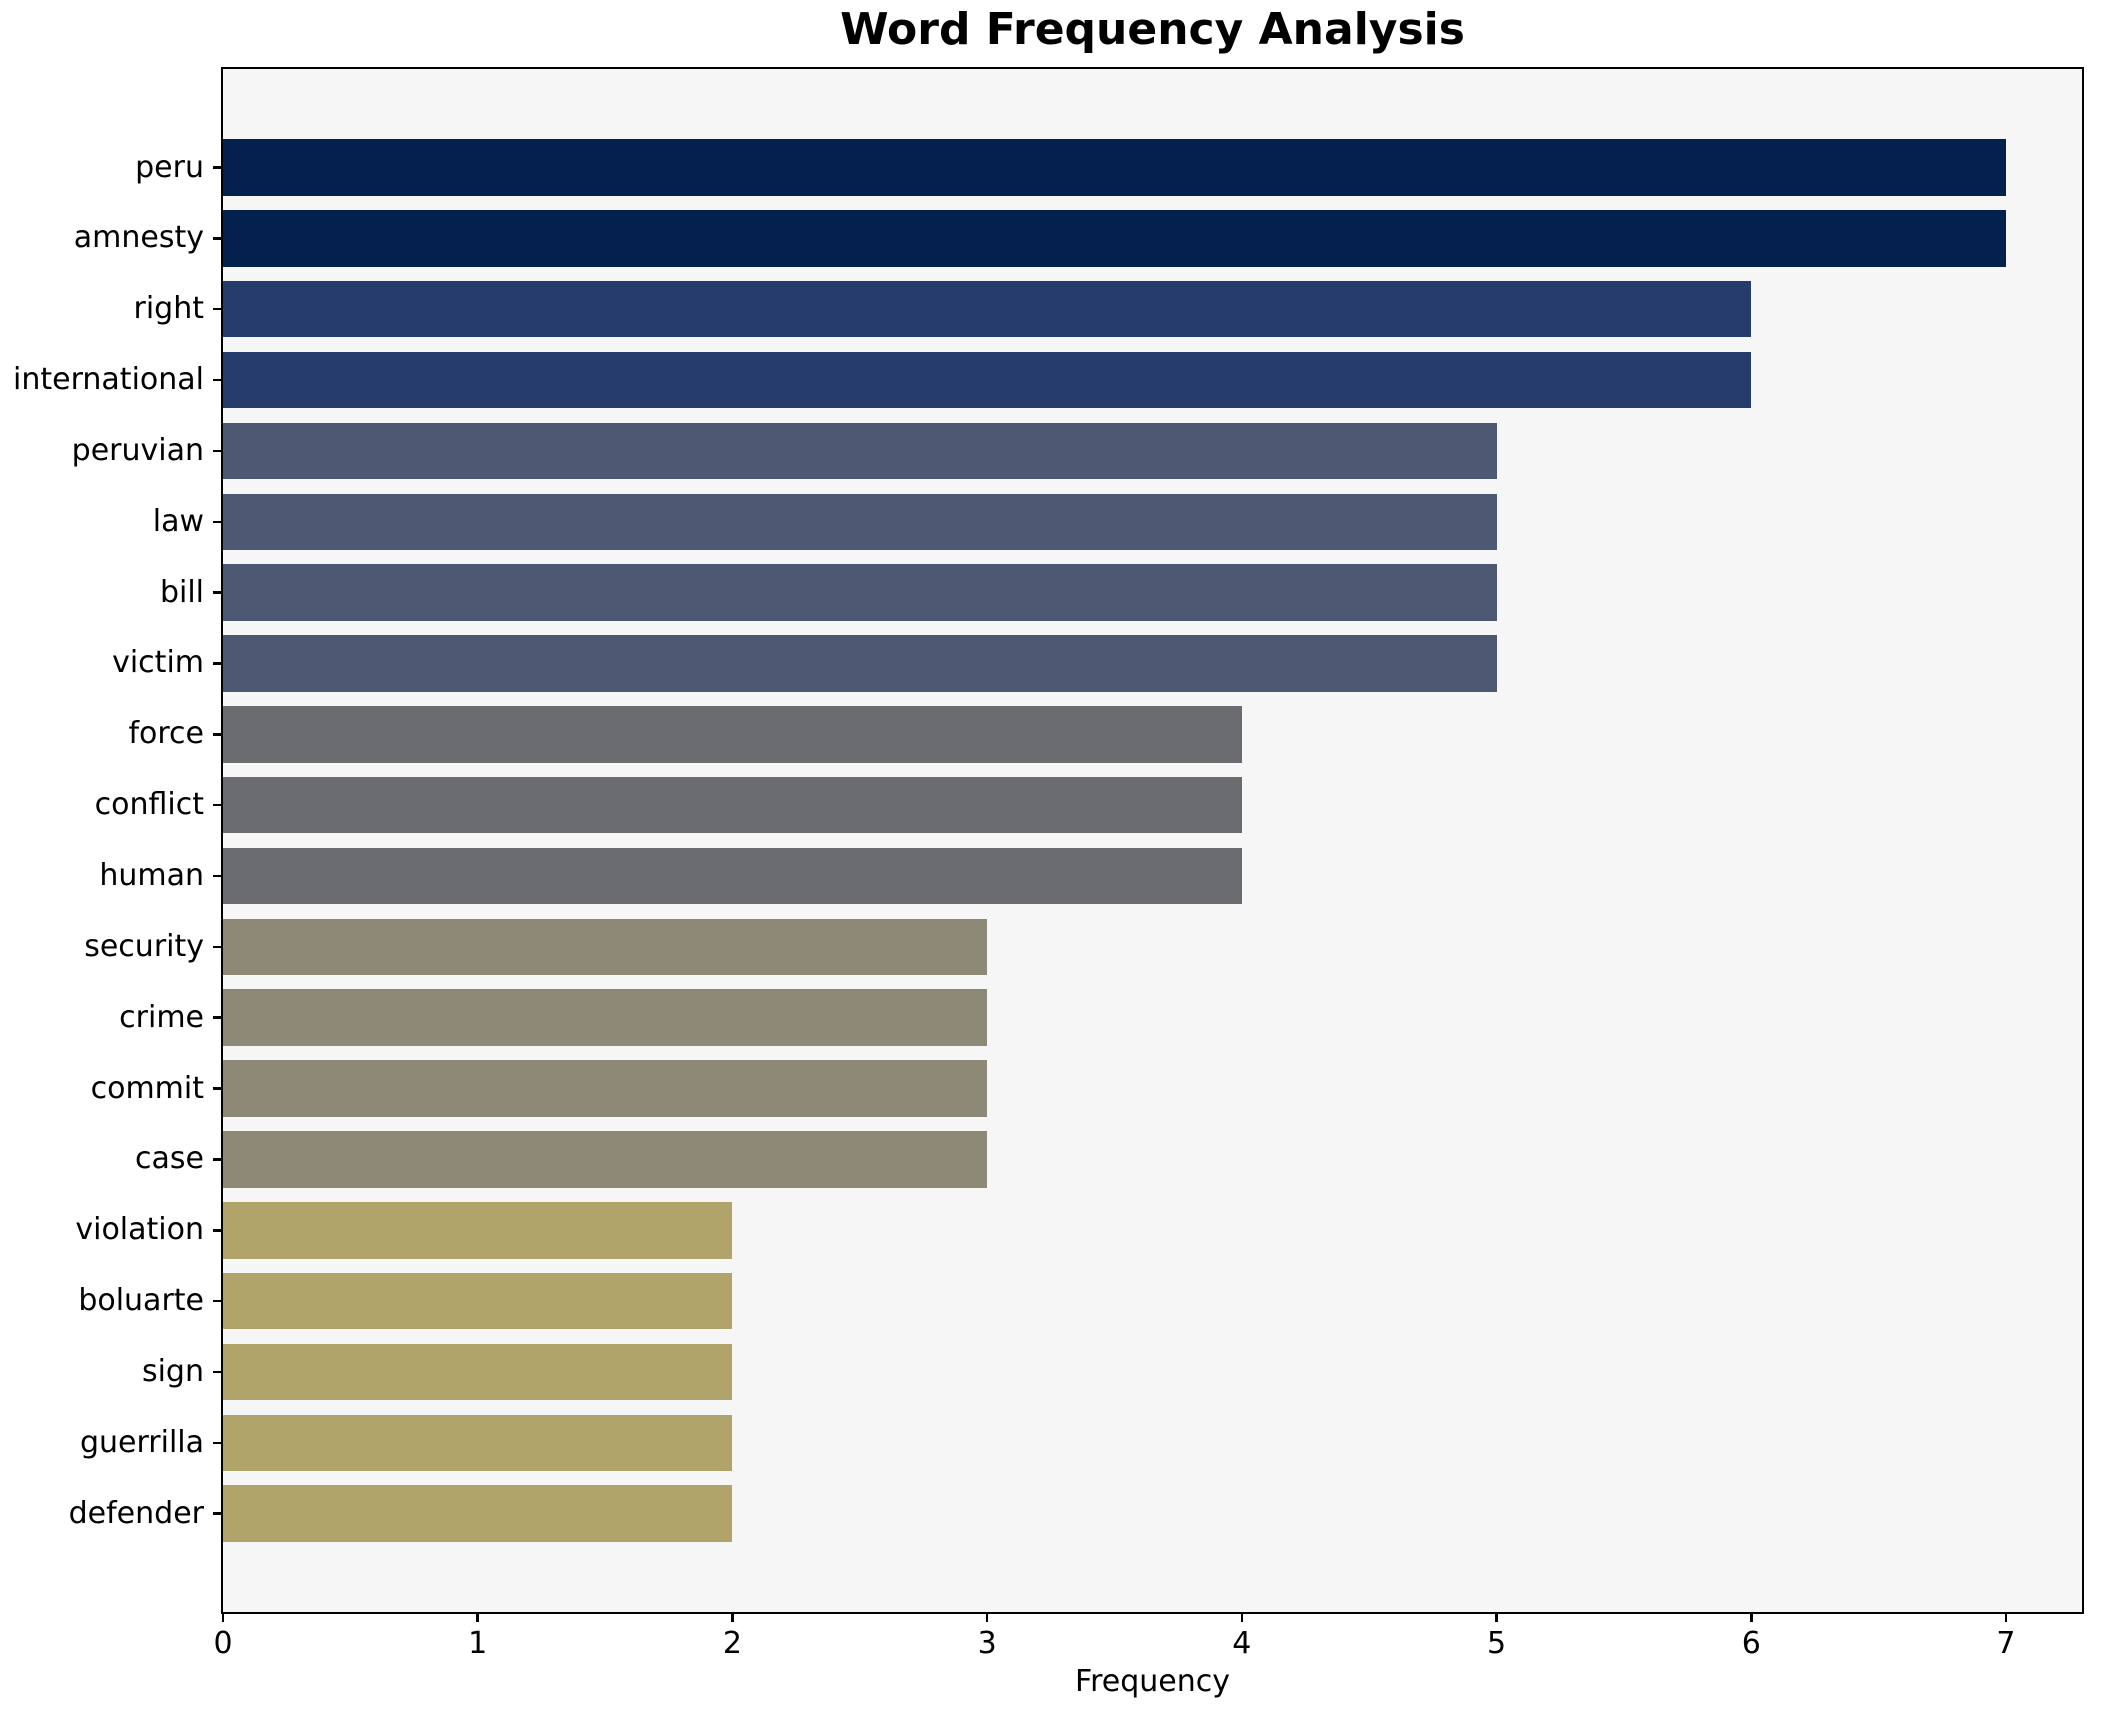 Image resolution: width=2101 pixels, height=1722 pixels. What do you see at coordinates (161, 1017) in the screenshot?
I see `y-tick-label-crime: crime` at bounding box center [161, 1017].